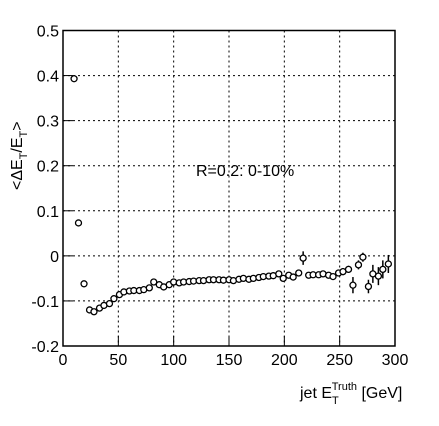 This screenshot has height=426, width=439. Describe the element at coordinates (344, 387) in the screenshot. I see `x-label-sup: Truth` at that location.